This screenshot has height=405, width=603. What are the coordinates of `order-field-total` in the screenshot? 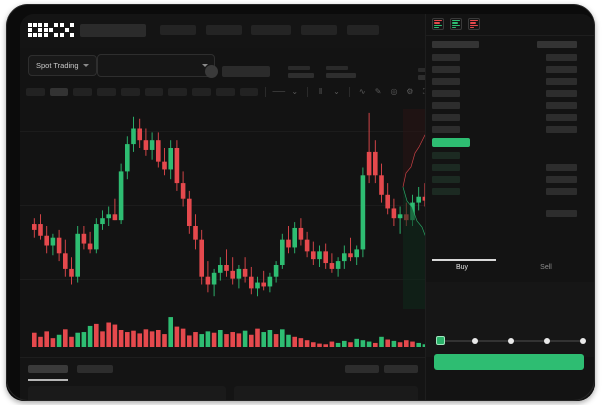 It's located at (510, 344).